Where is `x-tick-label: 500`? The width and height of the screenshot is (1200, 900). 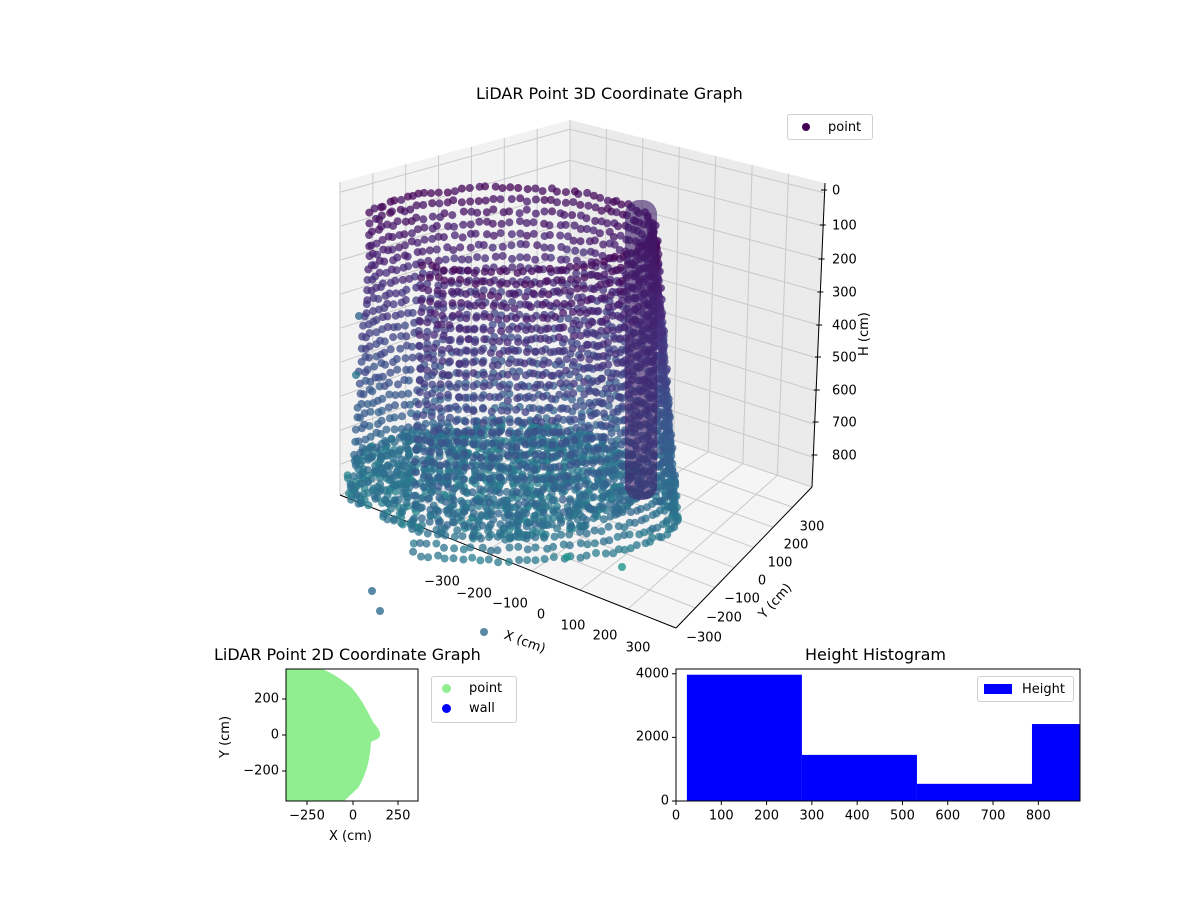
x-tick-label: 500 is located at coordinates (902, 816).